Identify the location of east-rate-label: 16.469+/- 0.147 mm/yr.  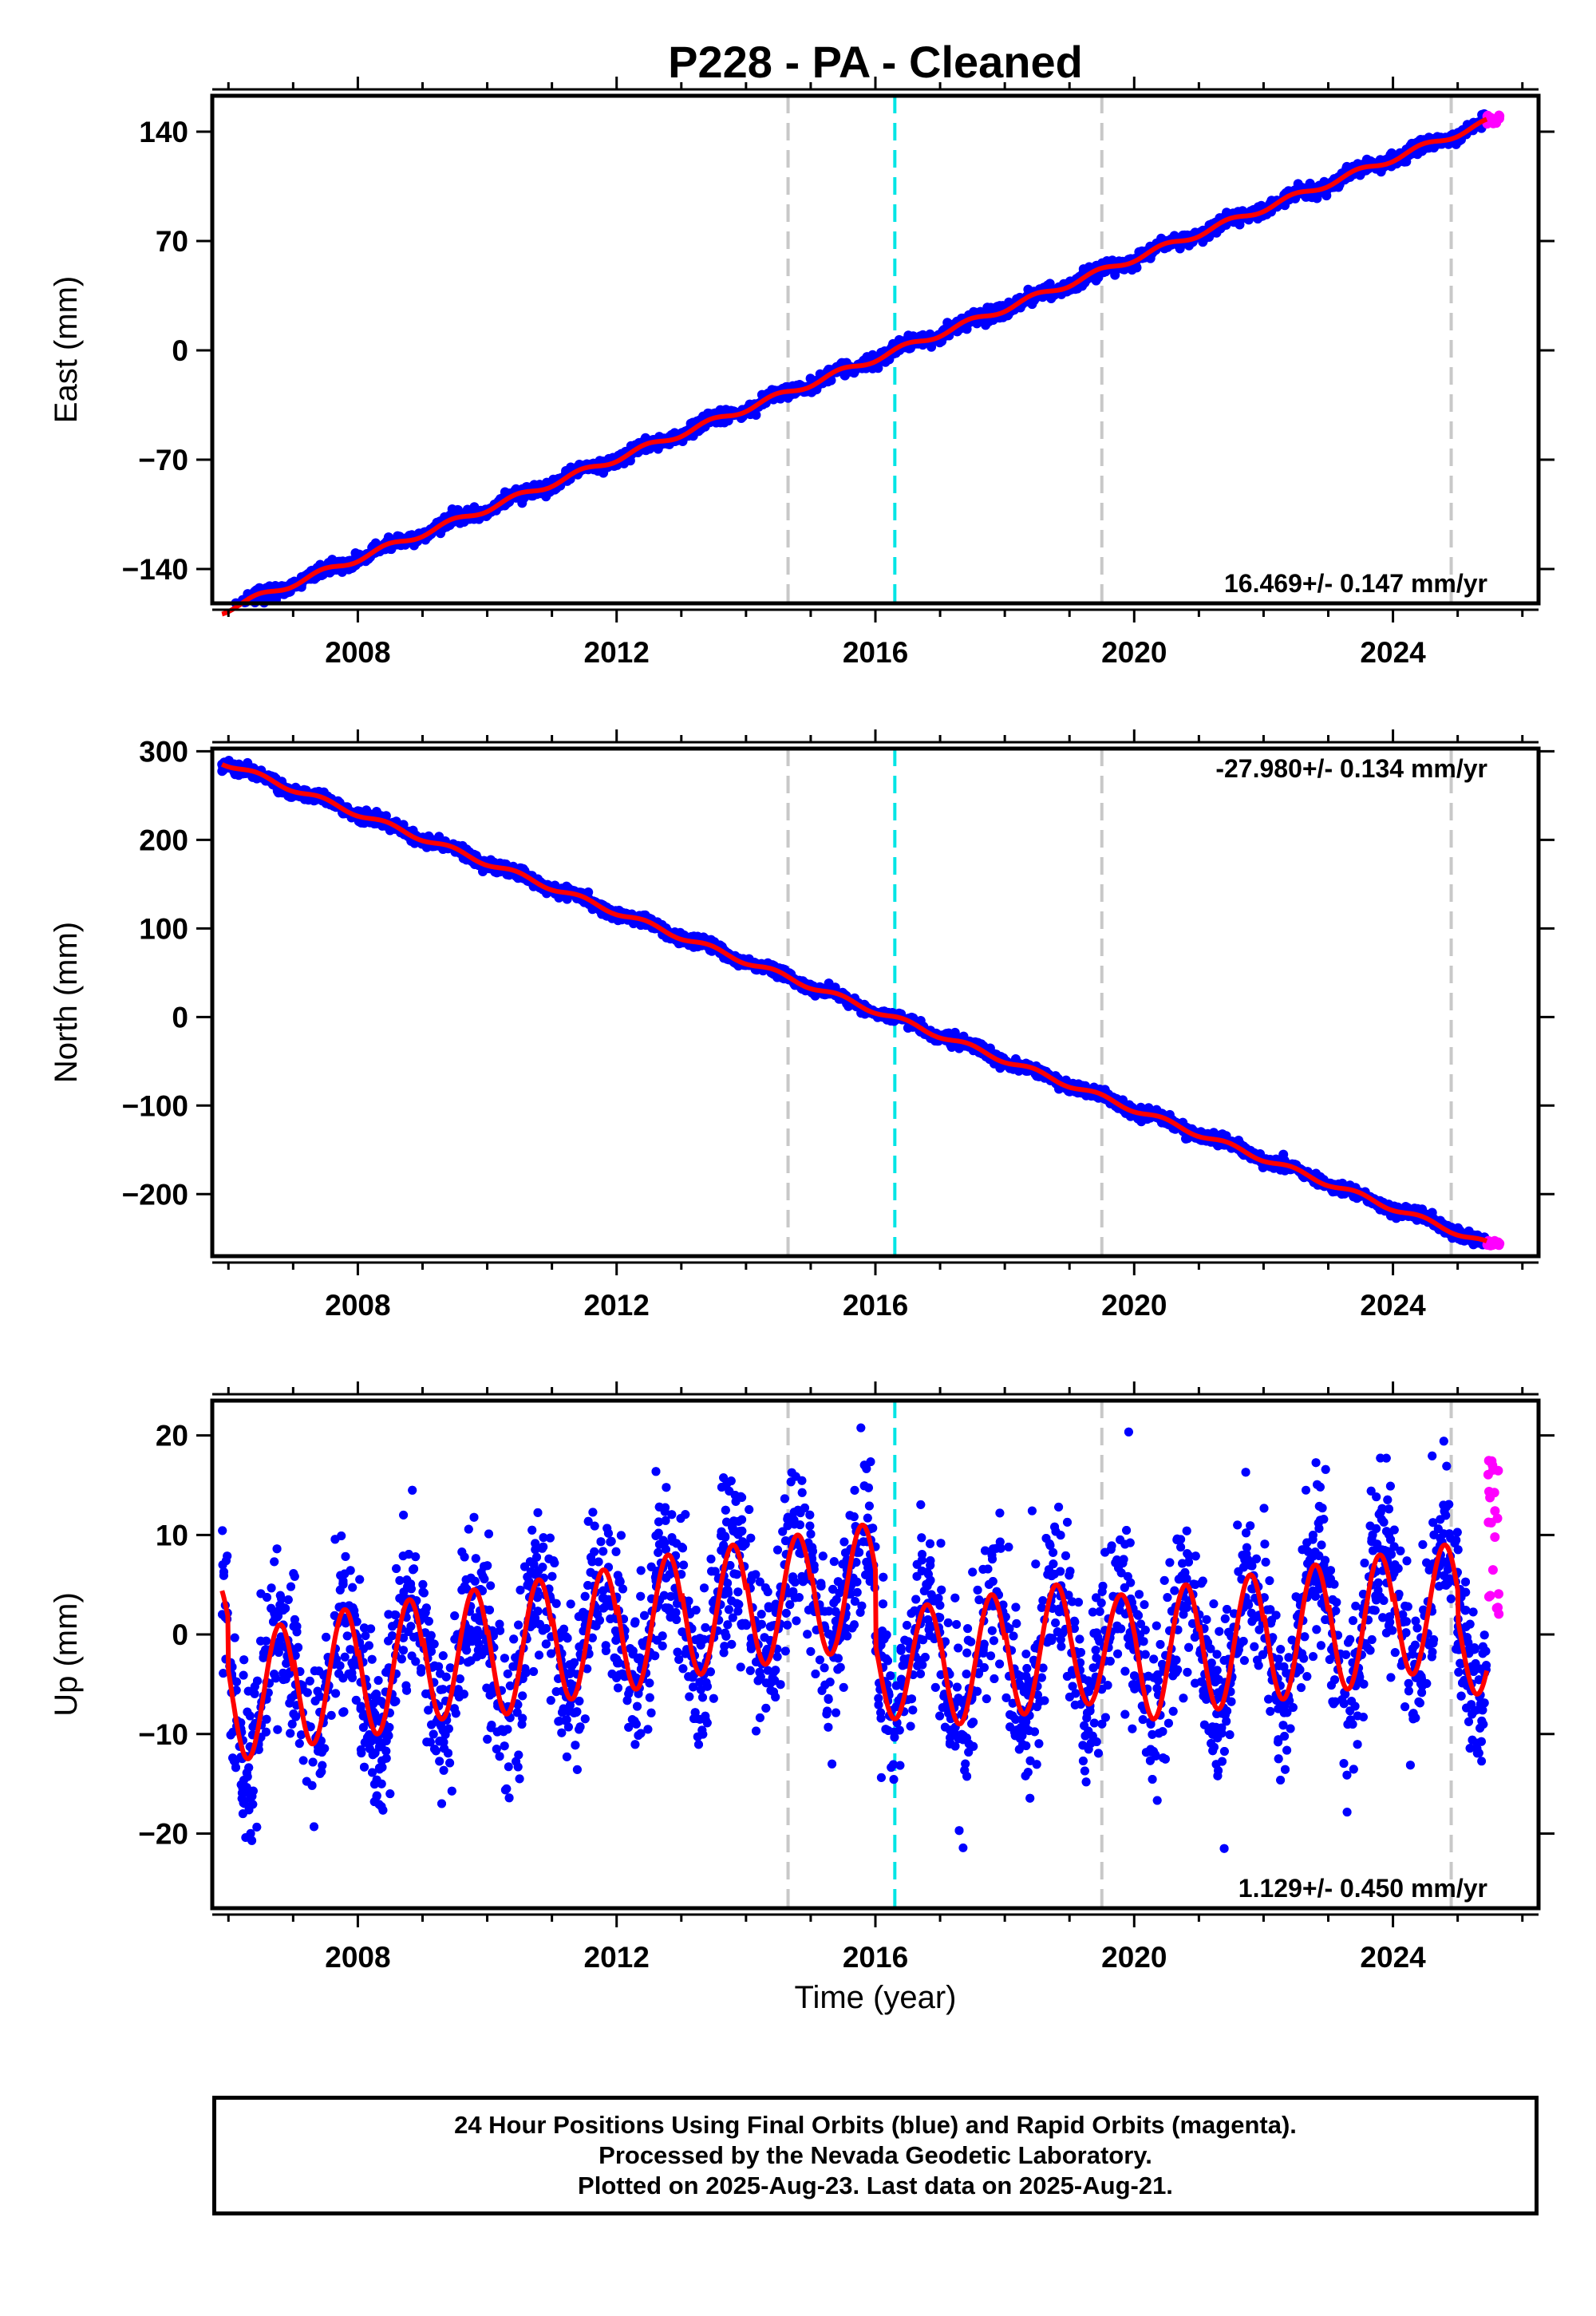
(1355, 583).